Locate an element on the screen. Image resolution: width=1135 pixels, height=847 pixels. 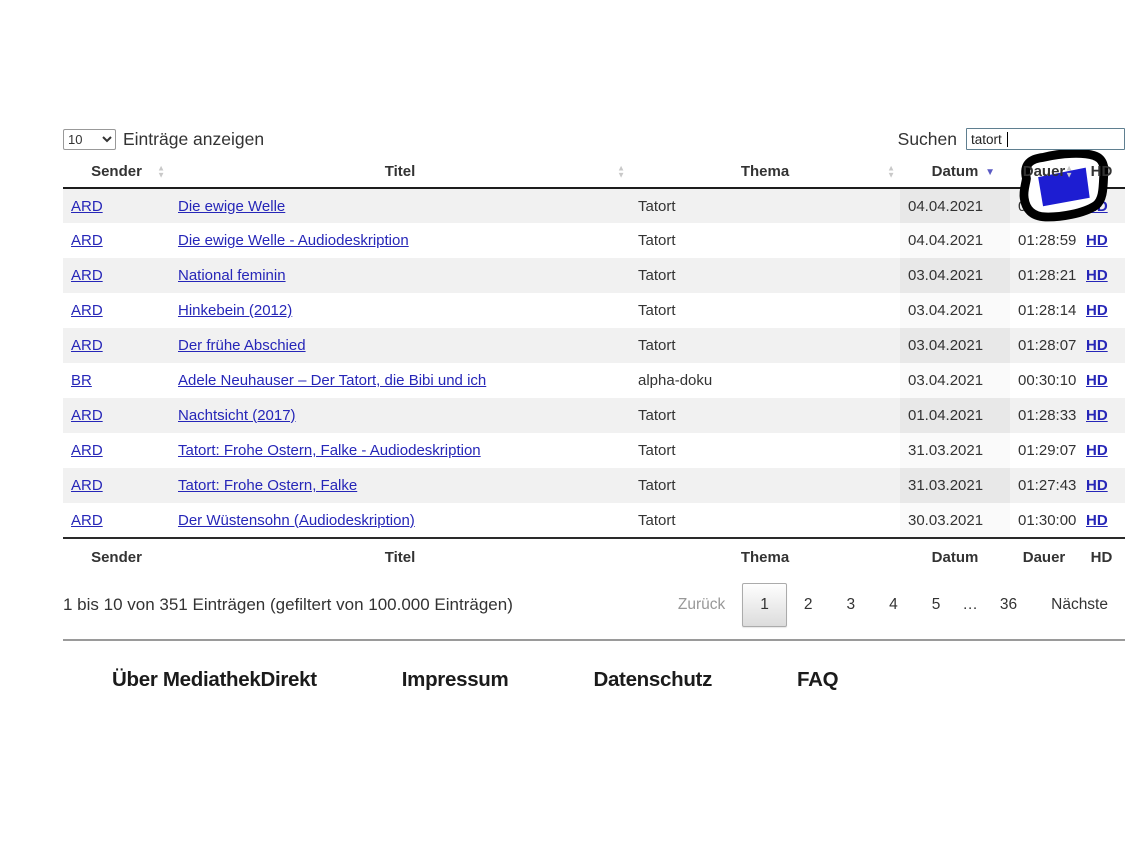
titel-link: Der Wüstensohn (Audiodeskription) is located at coordinates (296, 520).